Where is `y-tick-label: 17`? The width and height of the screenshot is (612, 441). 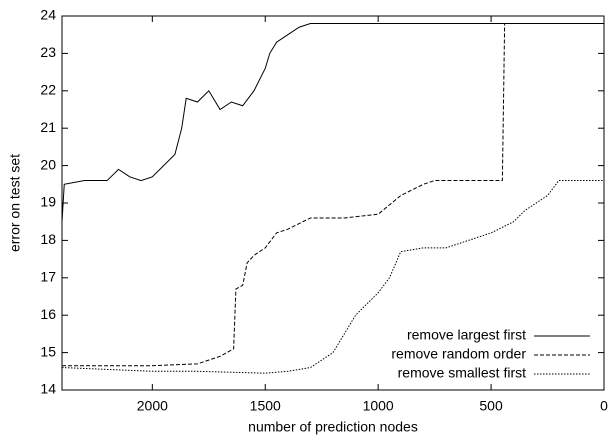 y-tick-label: 17 is located at coordinates (48, 277).